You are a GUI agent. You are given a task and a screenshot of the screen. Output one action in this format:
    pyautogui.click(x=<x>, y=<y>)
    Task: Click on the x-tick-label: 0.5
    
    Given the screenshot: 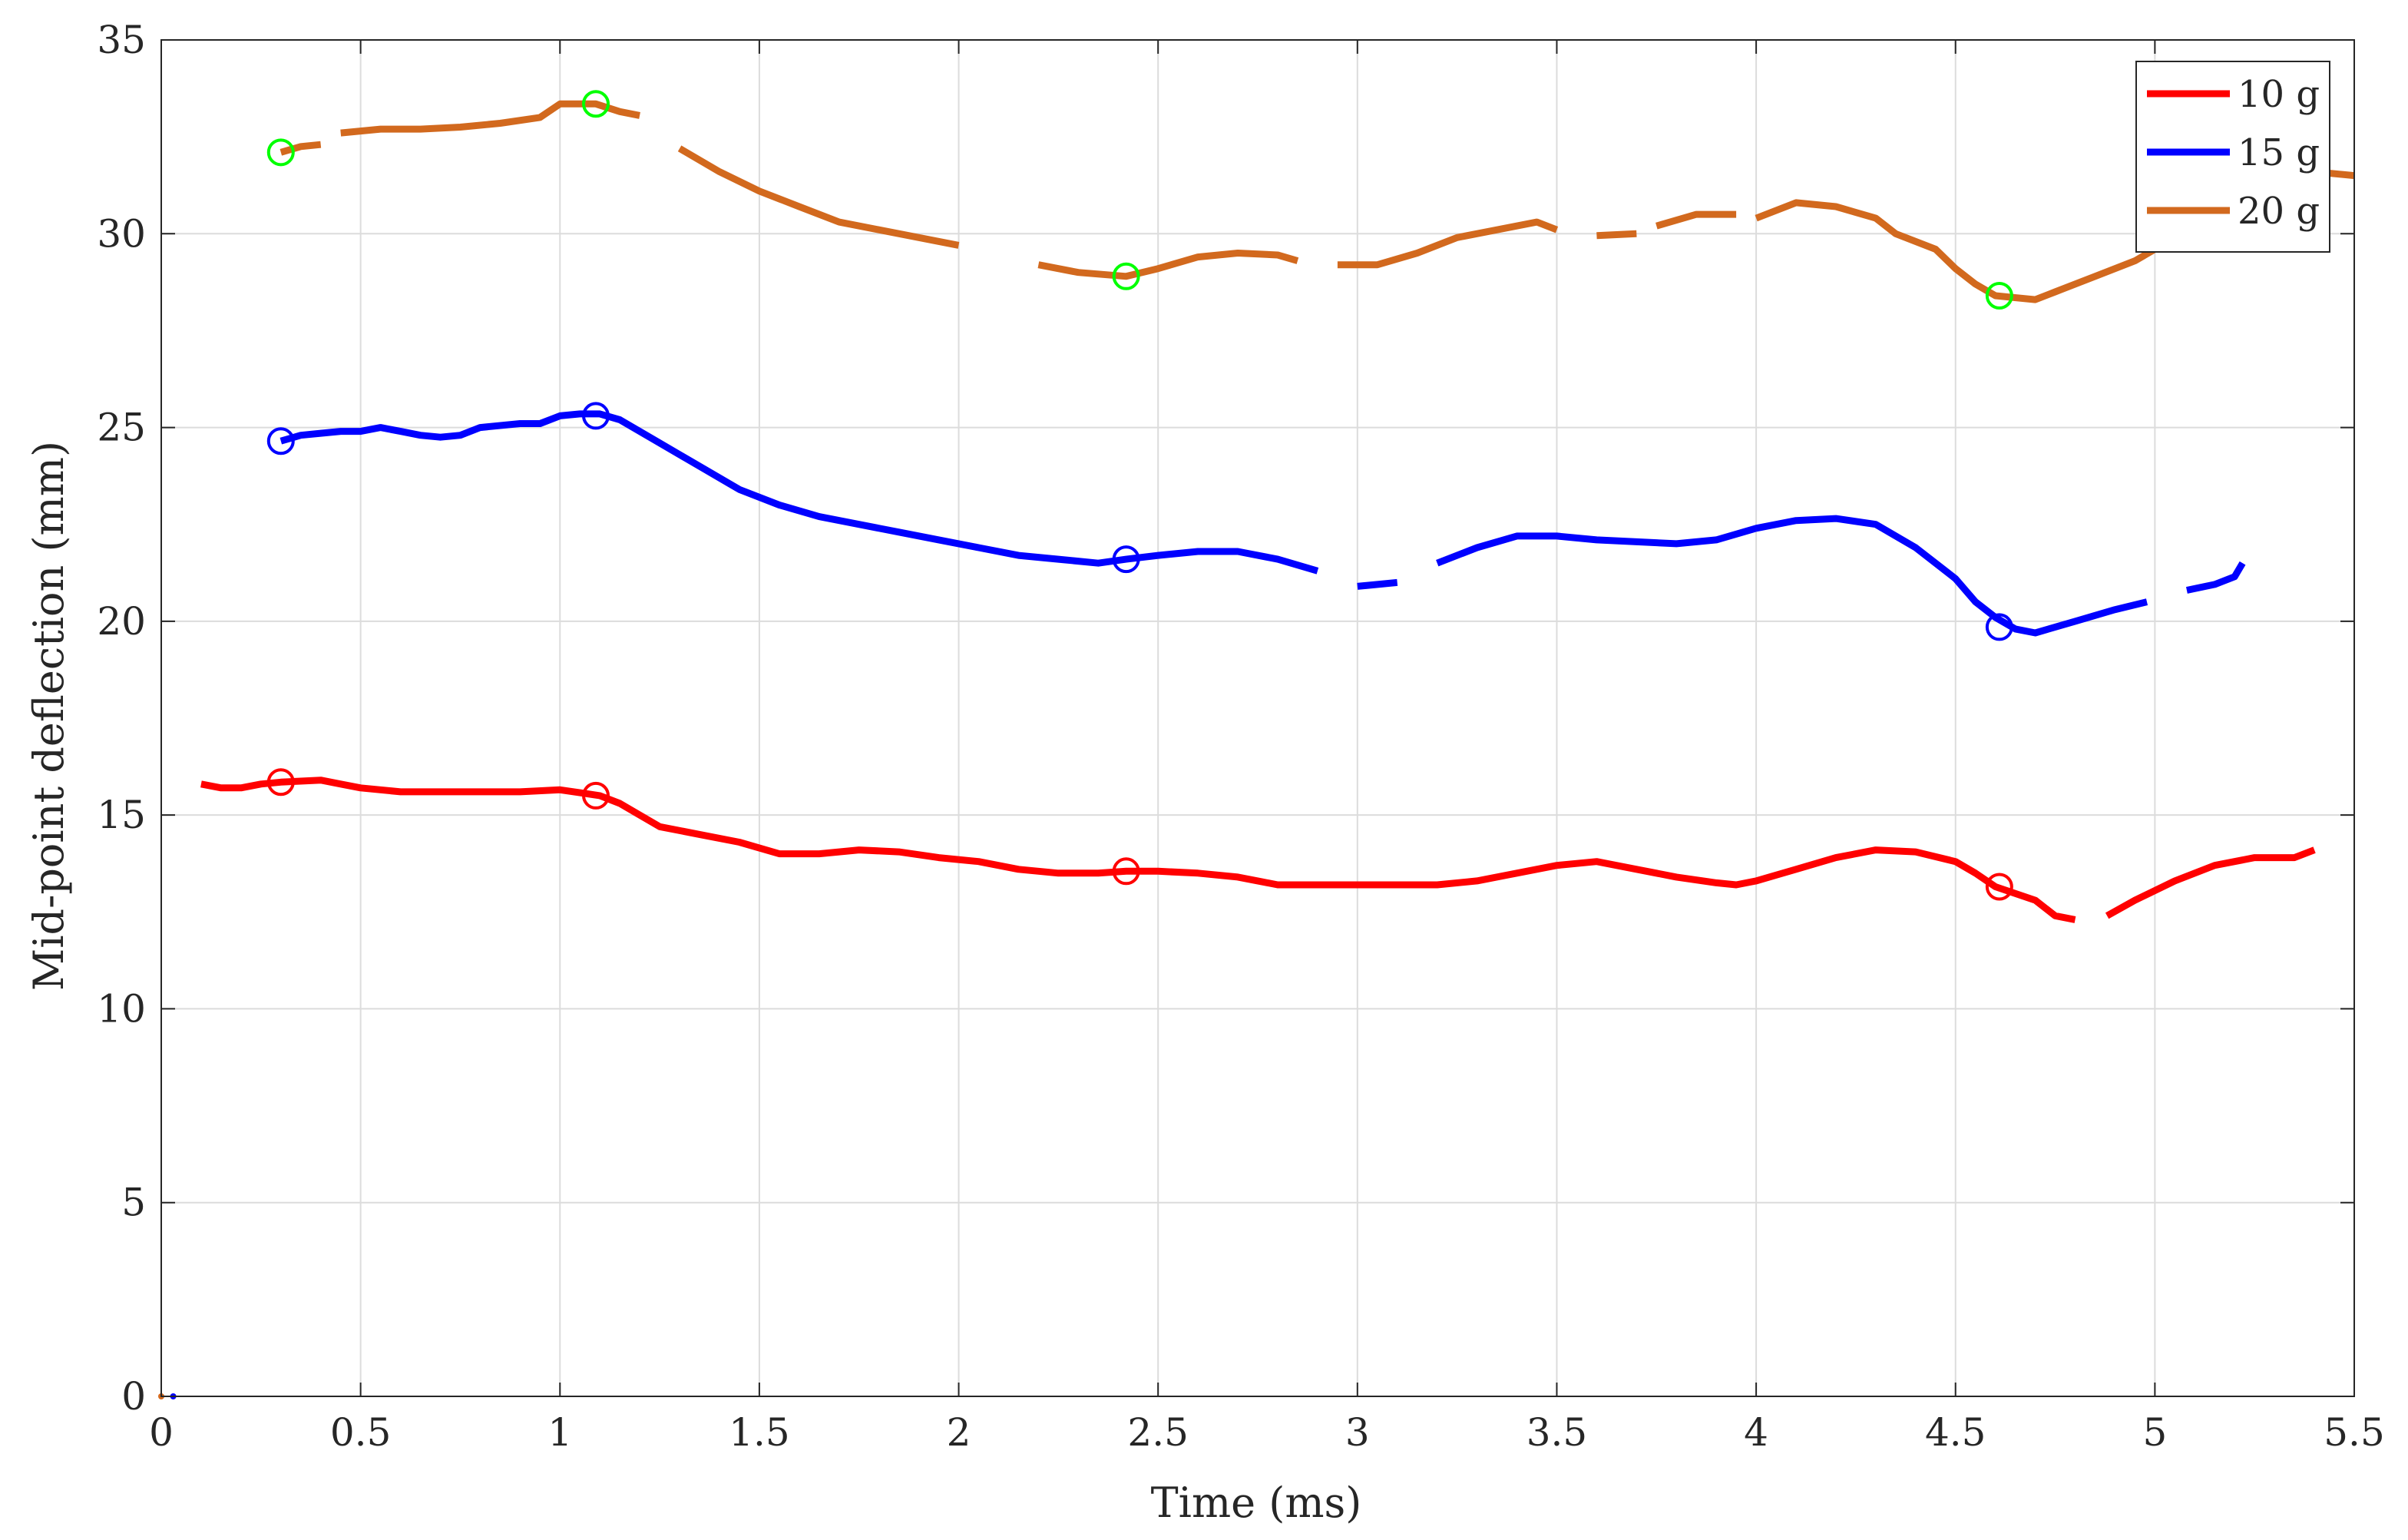 What is the action you would take?
    pyautogui.click(x=361, y=1432)
    